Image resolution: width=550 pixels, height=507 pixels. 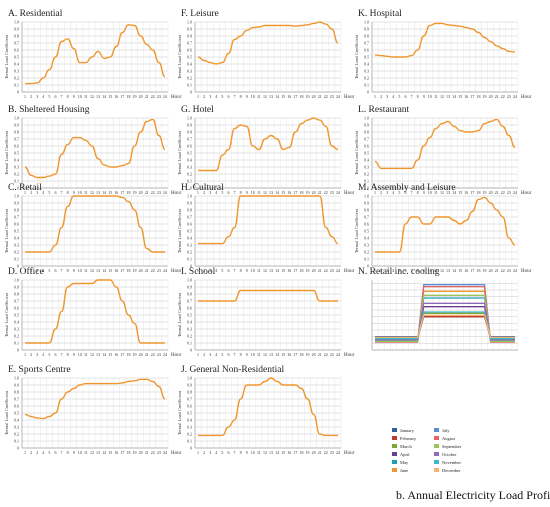 What do you see at coordinates (189, 43) in the screenshot?
I see `y-tick-label: 0.7` at bounding box center [189, 43].